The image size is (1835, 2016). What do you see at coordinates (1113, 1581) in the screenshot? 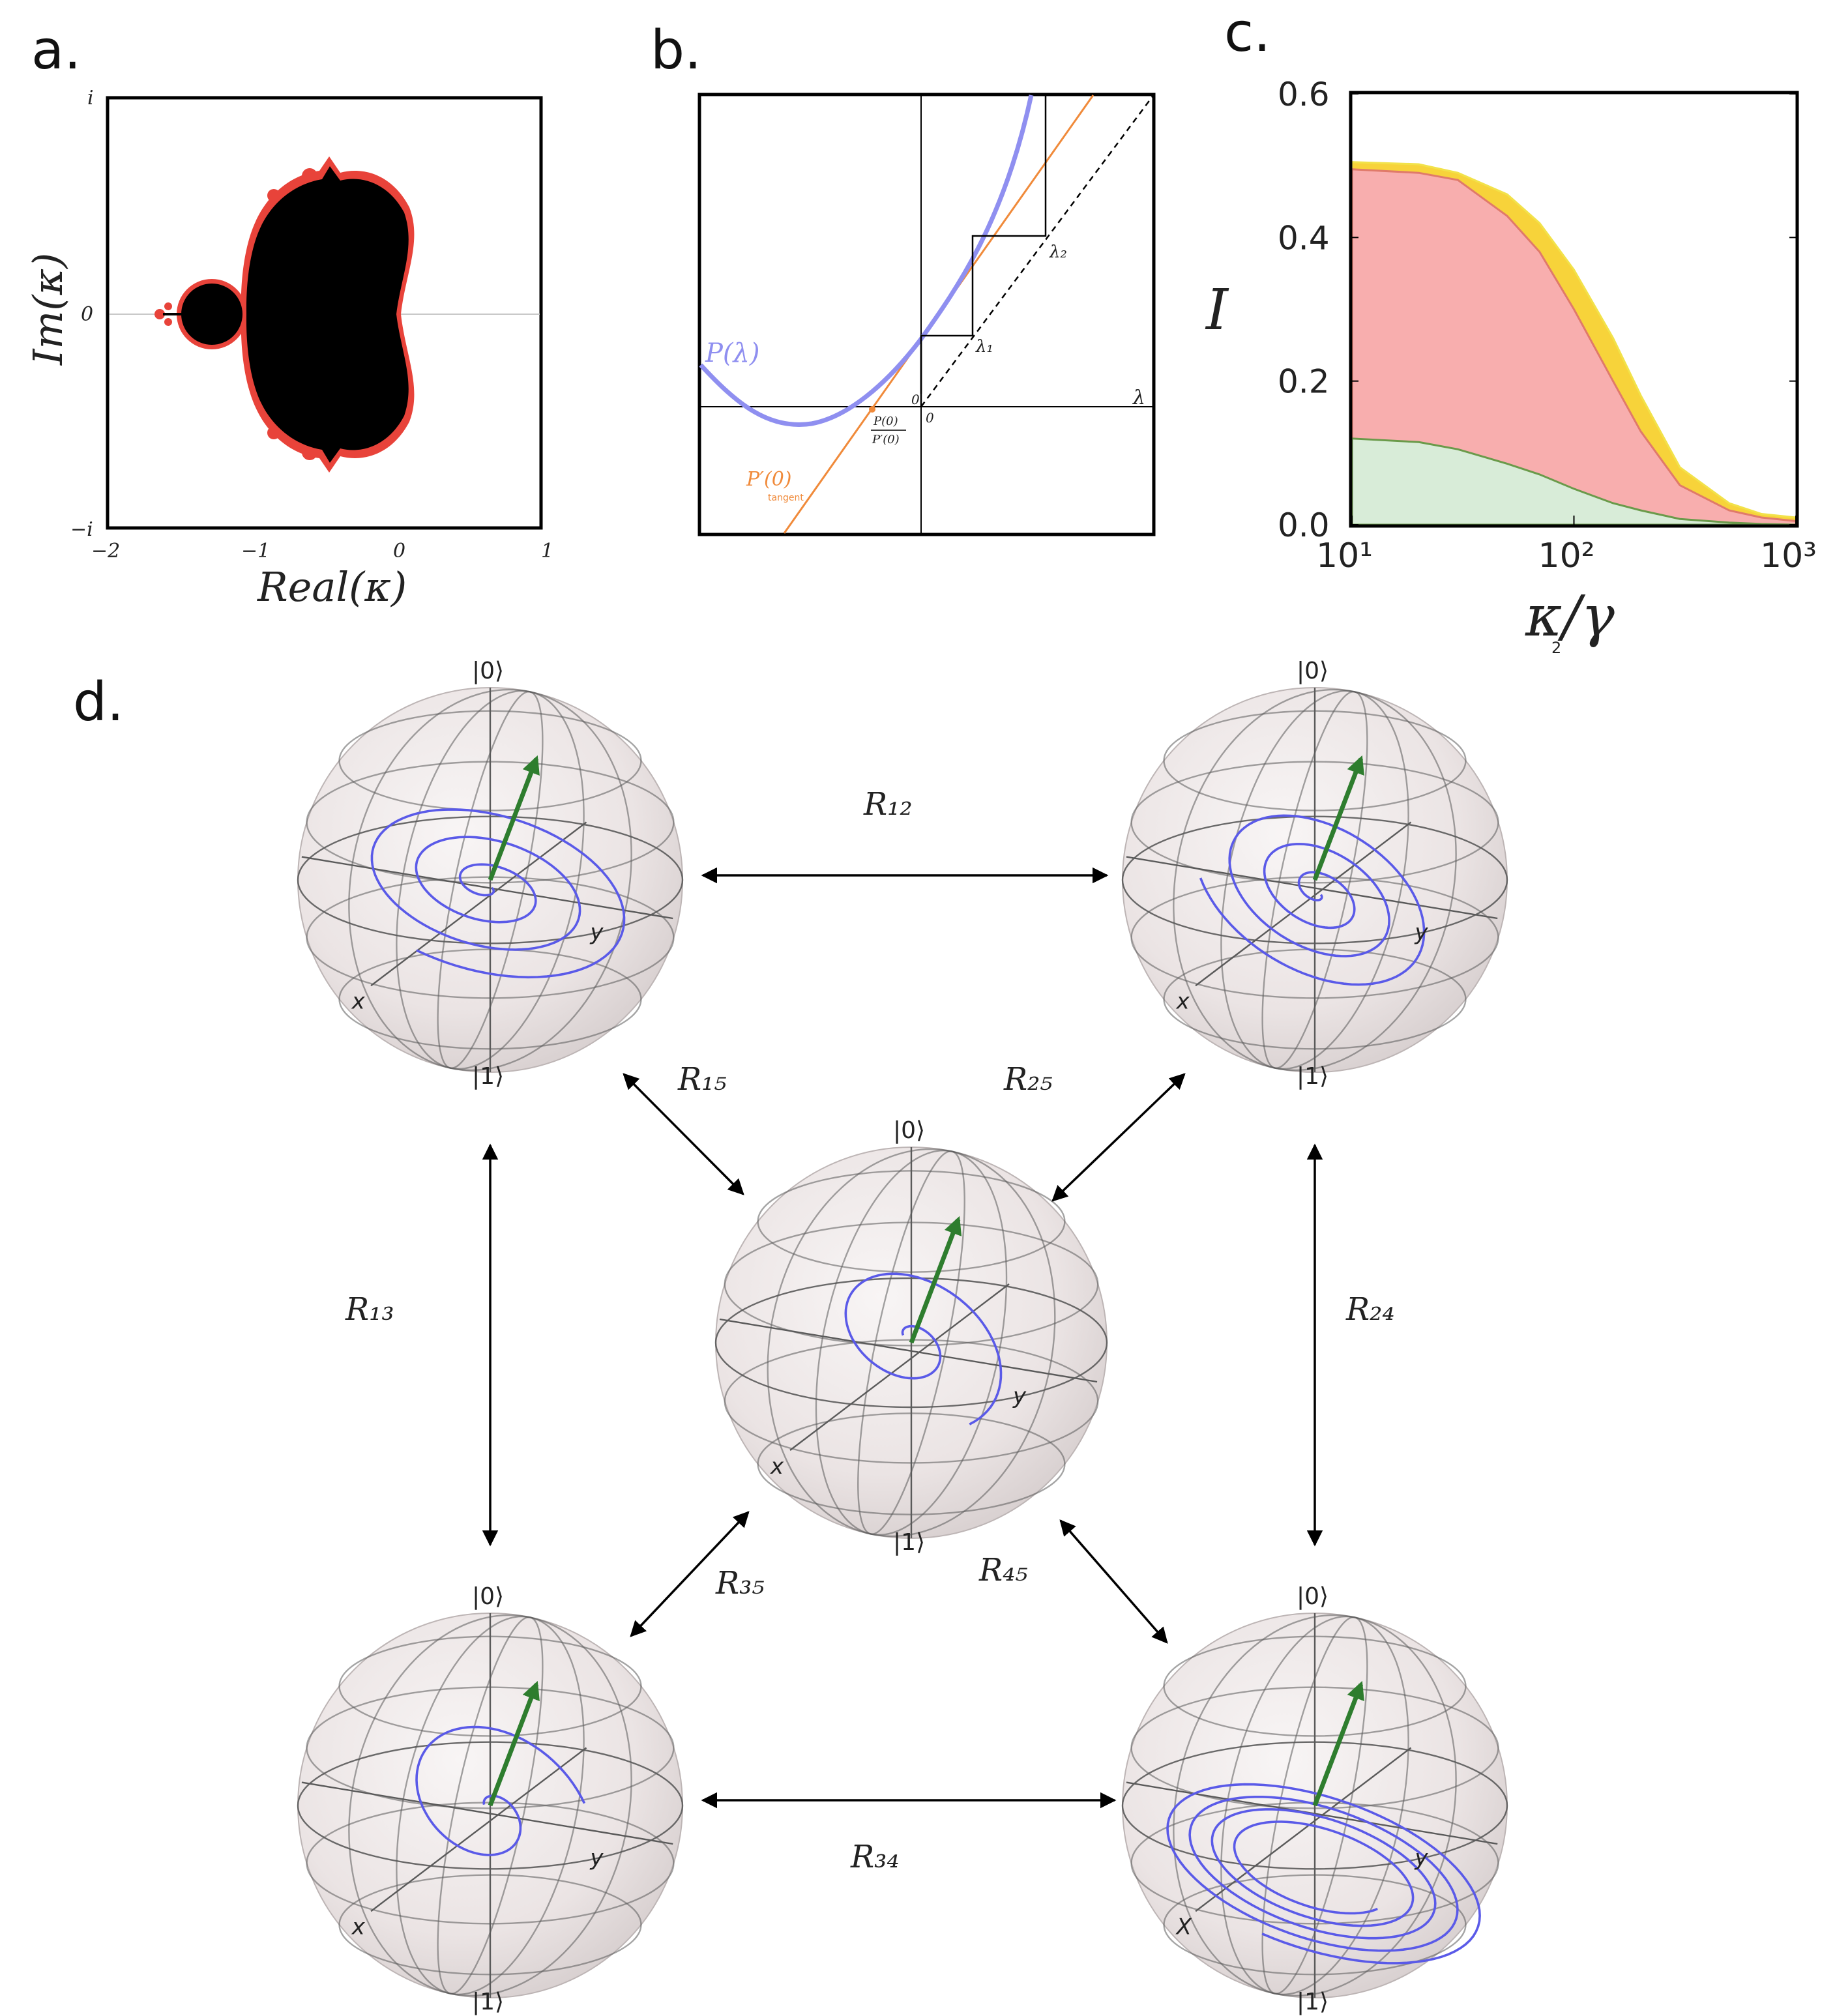
I see `arrow-r45` at bounding box center [1113, 1581].